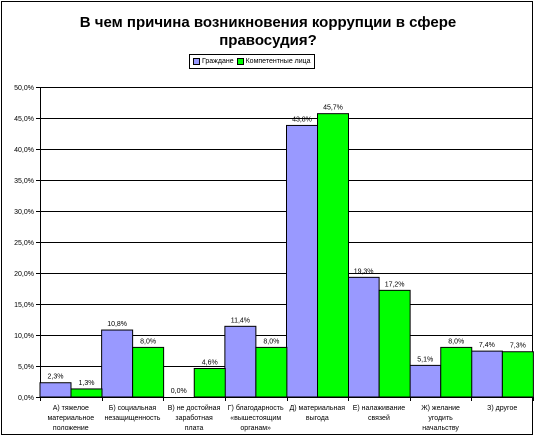 This screenshot has height=438, width=536. I want to click on x-category-label-6-line-2: начальству, so click(440, 428).